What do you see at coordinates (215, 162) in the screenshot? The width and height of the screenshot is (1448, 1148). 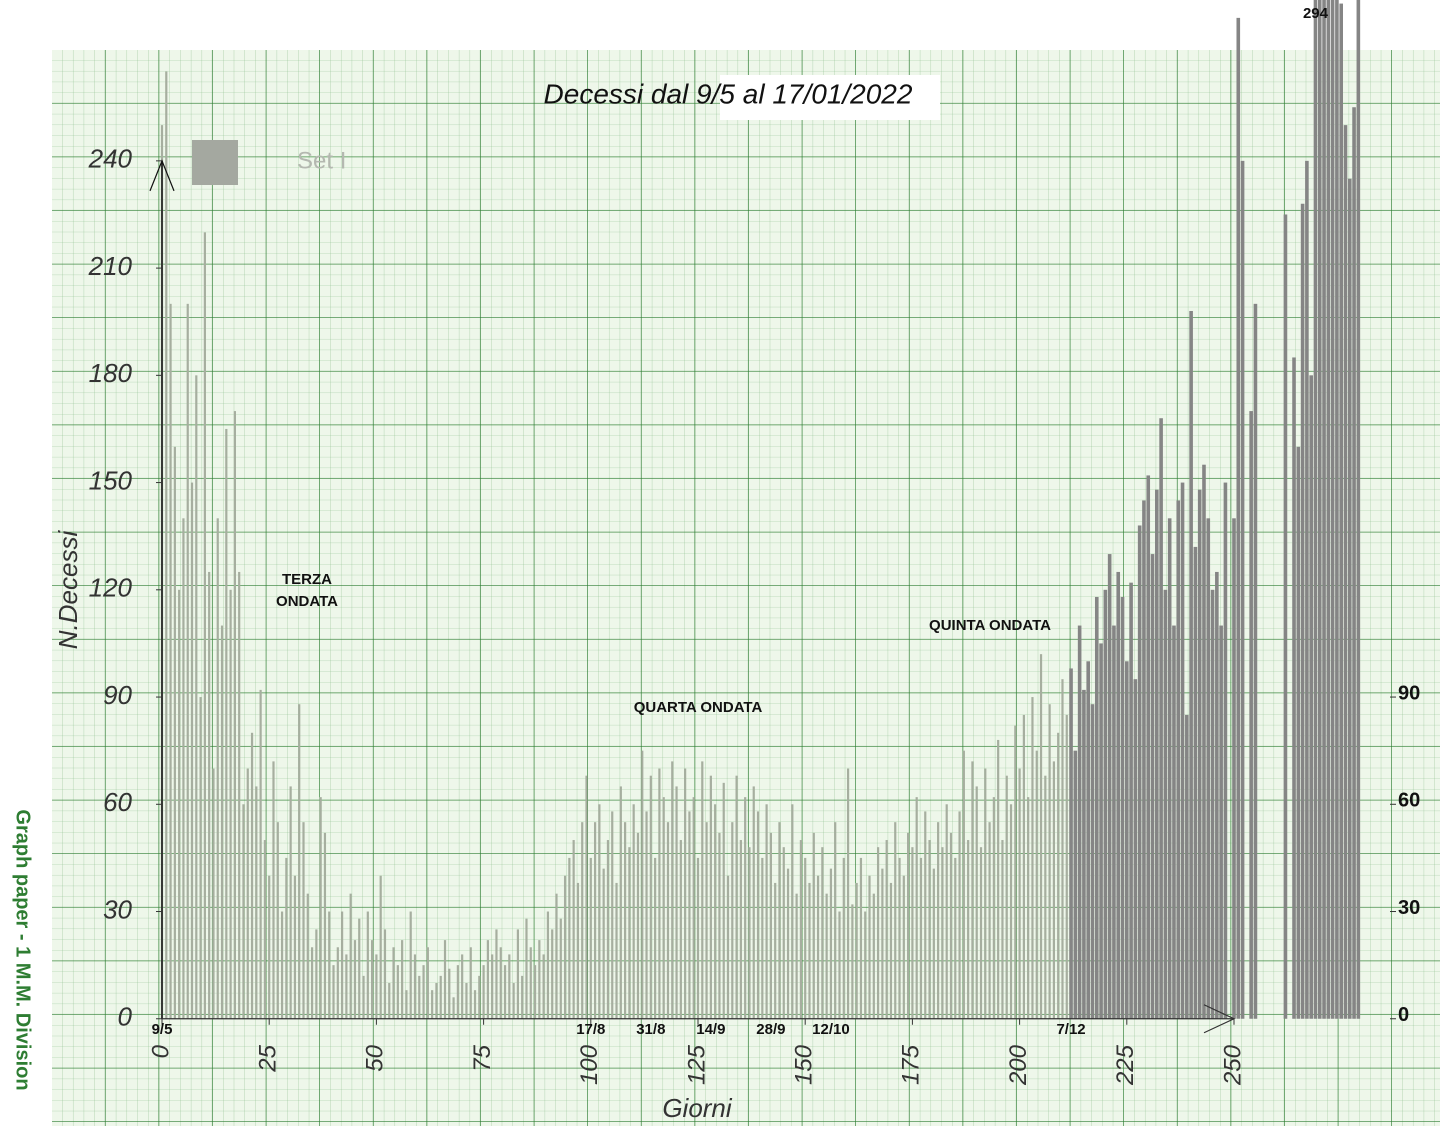 I see `legend-swatch` at bounding box center [215, 162].